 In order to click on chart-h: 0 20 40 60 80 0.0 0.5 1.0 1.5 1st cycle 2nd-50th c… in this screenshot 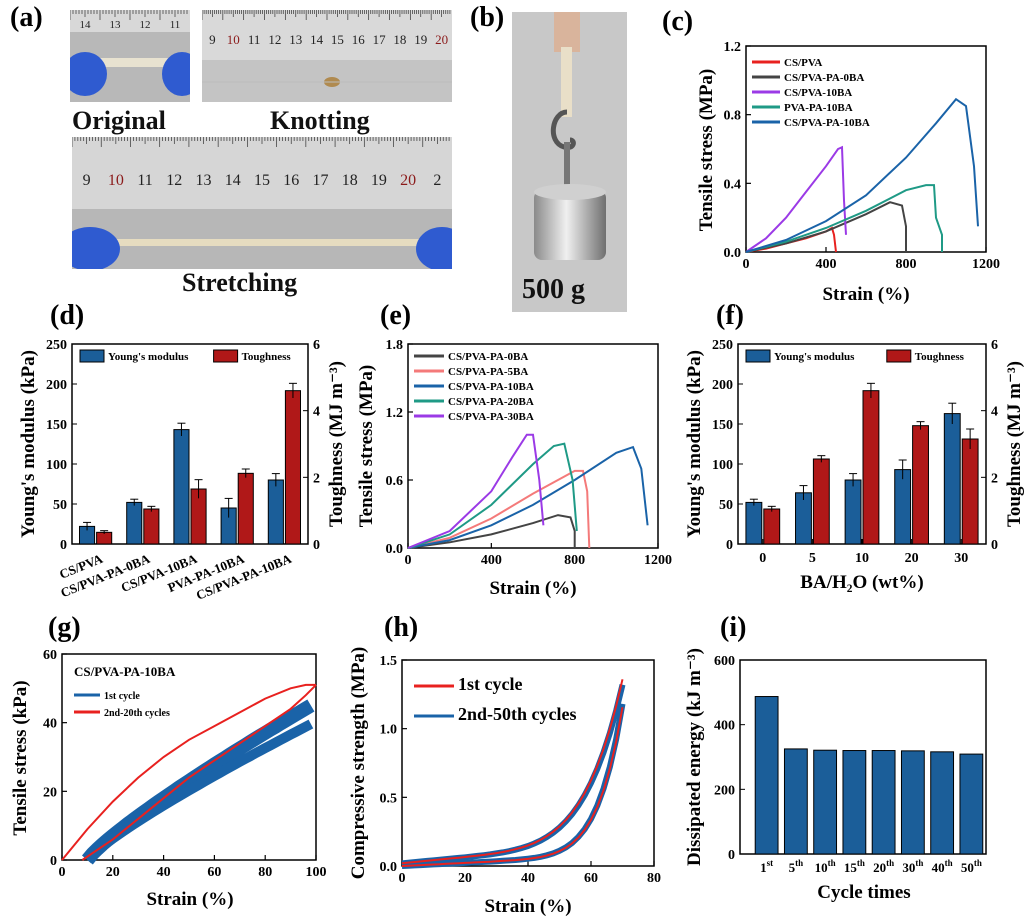, I will do `click(504, 782)`.